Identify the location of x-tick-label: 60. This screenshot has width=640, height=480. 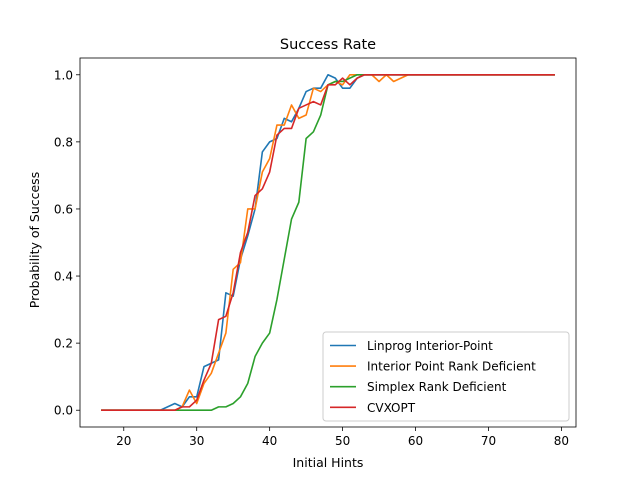
(415, 441).